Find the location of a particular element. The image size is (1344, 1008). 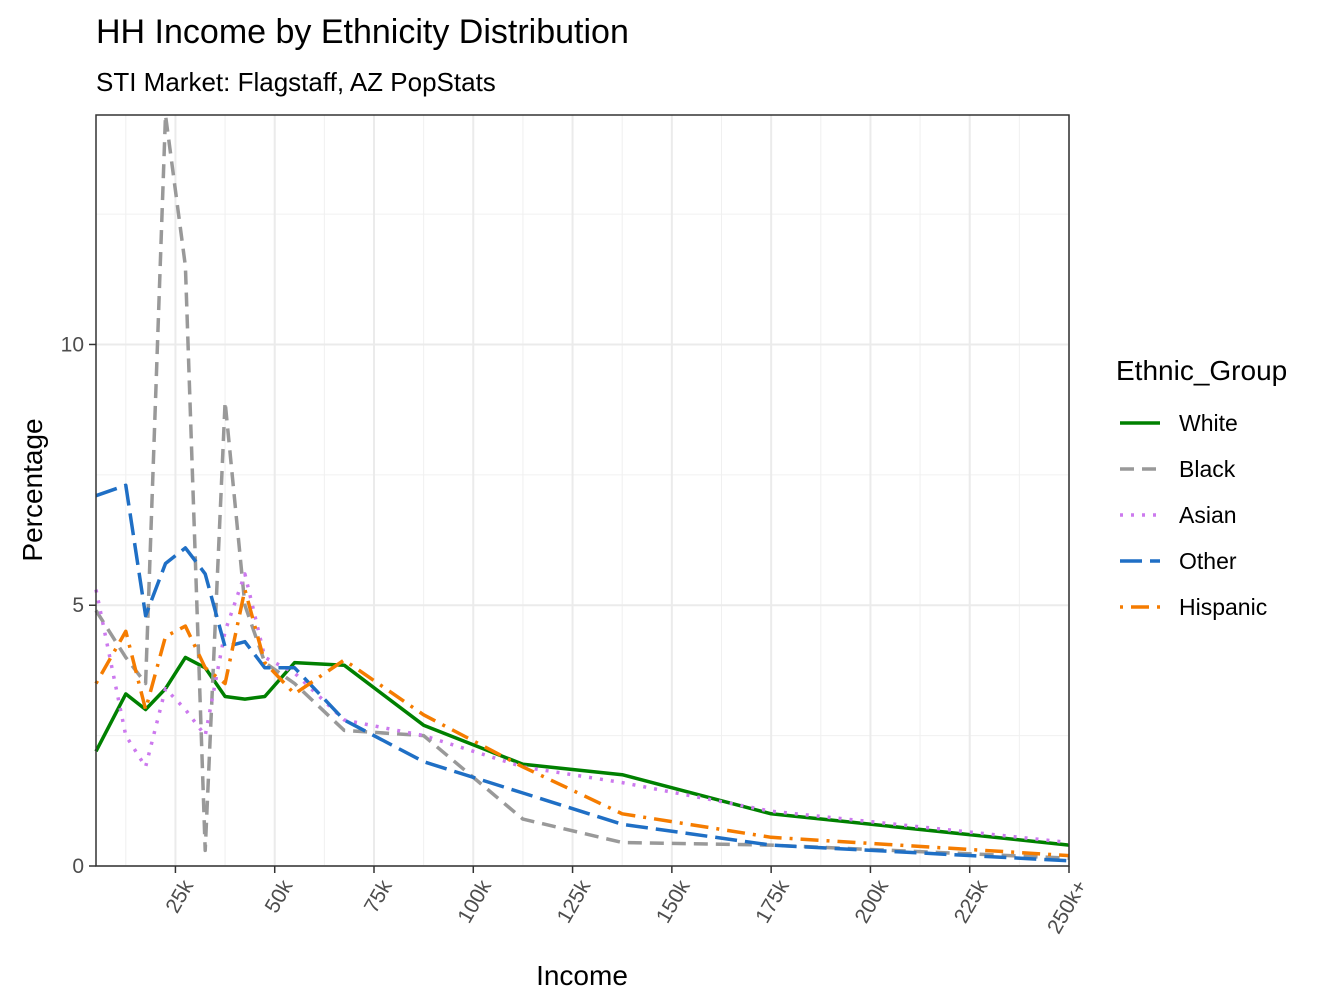

legend-label-asian: Asian is located at coordinates (1208, 515).